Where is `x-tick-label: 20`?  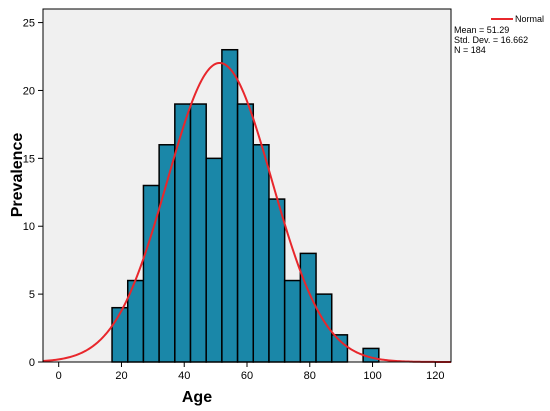
x-tick-label: 20 is located at coordinates (121, 376).